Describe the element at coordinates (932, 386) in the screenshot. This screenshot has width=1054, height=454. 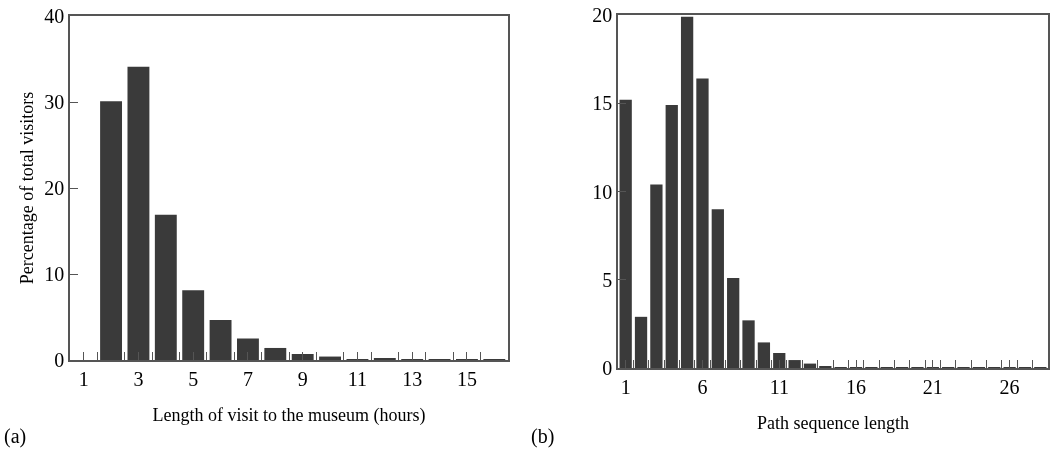
I see `x-tick-label: 21` at that location.